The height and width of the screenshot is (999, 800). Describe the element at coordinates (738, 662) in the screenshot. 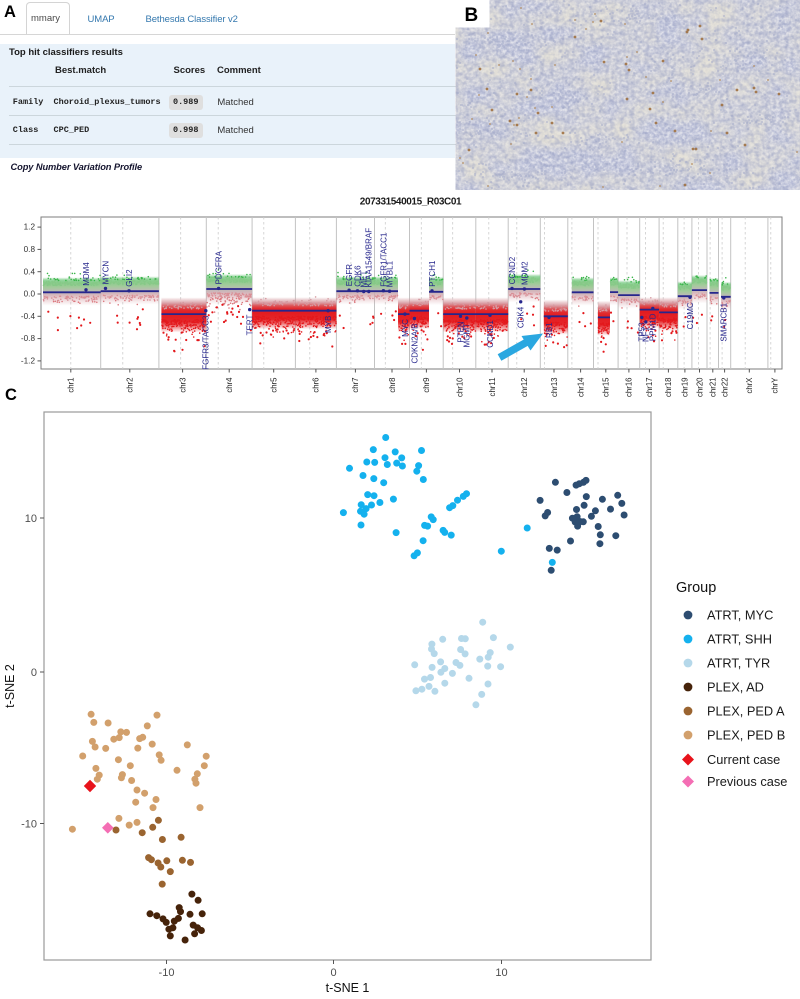

I see `svg-text: ATRT, TYR` at that location.